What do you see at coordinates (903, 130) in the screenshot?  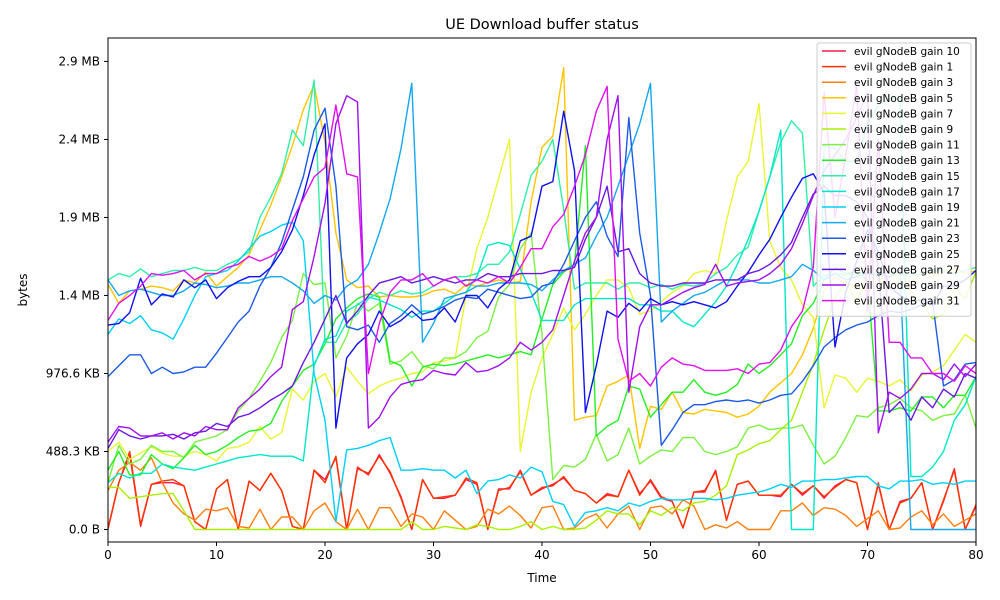 I see `legend-label: evil gNodeB gain 9` at bounding box center [903, 130].